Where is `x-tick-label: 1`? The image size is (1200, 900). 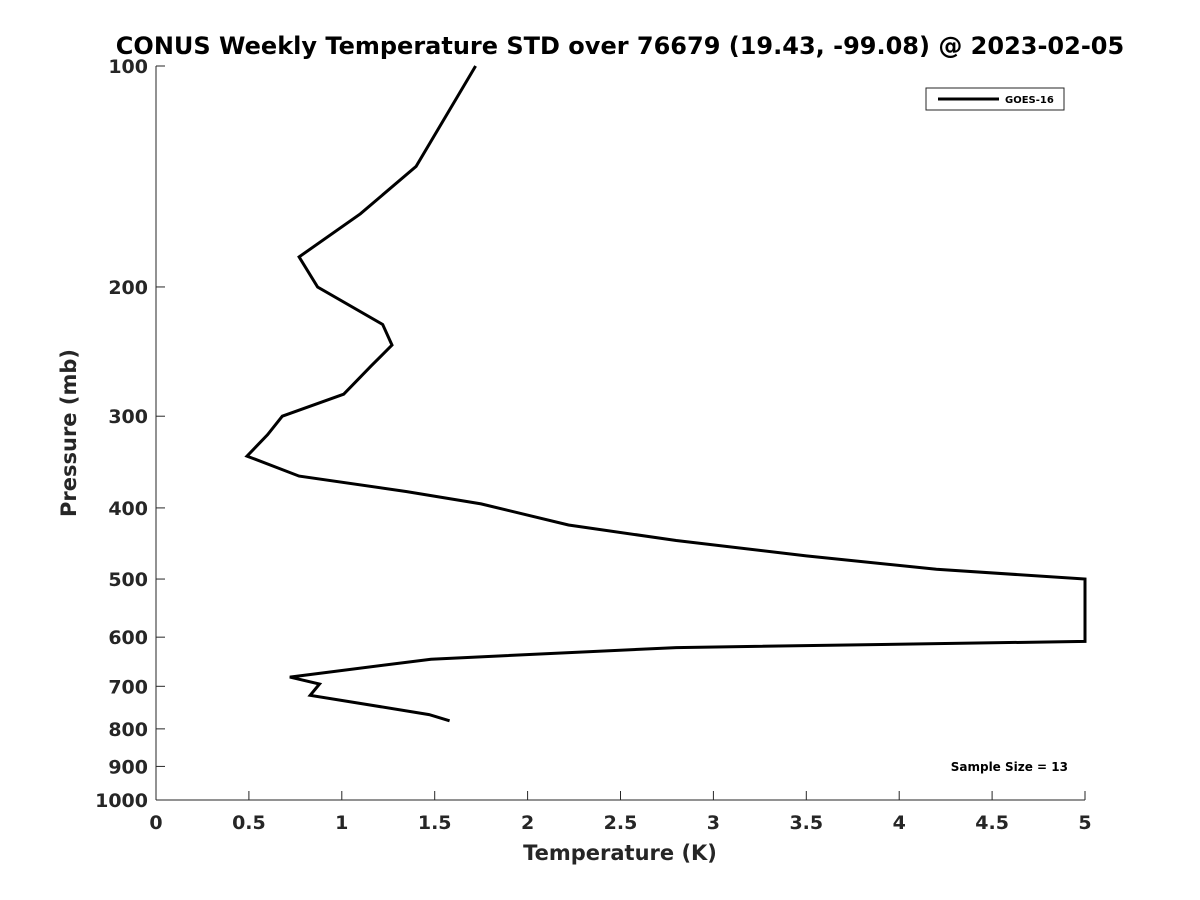 x-tick-label: 1 is located at coordinates (341, 823).